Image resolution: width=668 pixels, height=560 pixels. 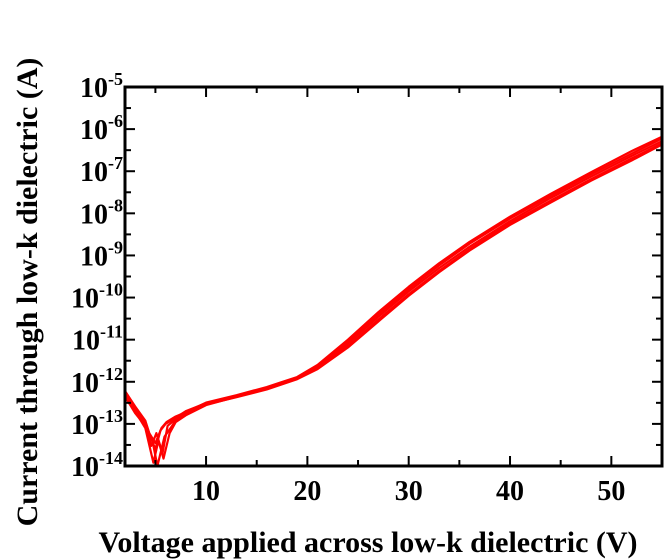 What do you see at coordinates (115, 205) in the screenshot?
I see `y-tick-label-exponent: -8` at bounding box center [115, 205].